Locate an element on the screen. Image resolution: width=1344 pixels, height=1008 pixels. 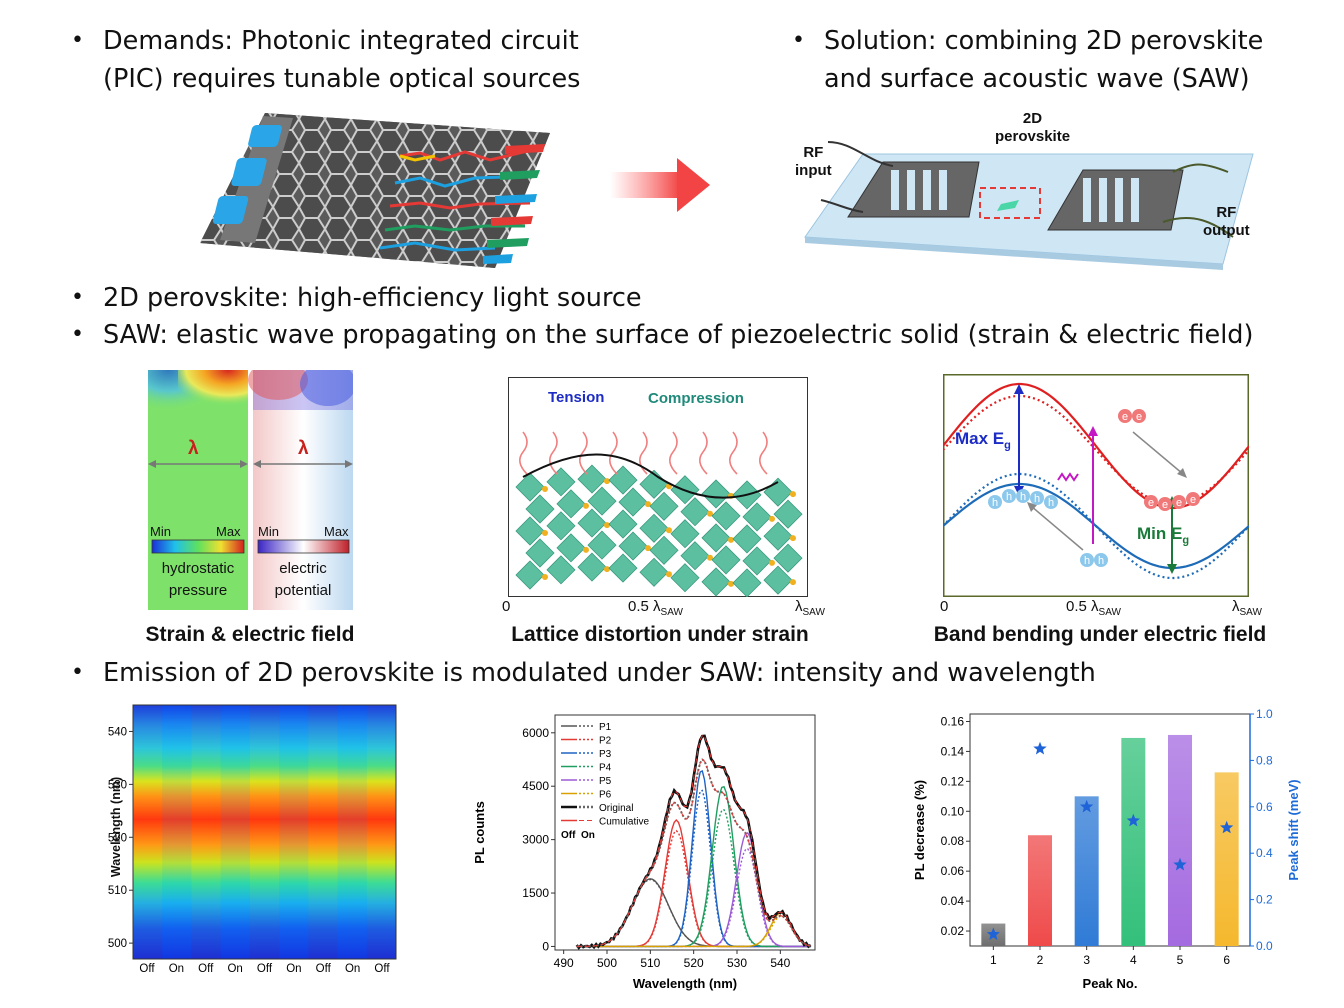
pl-legend-off: Off is located at coordinates (568, 835).